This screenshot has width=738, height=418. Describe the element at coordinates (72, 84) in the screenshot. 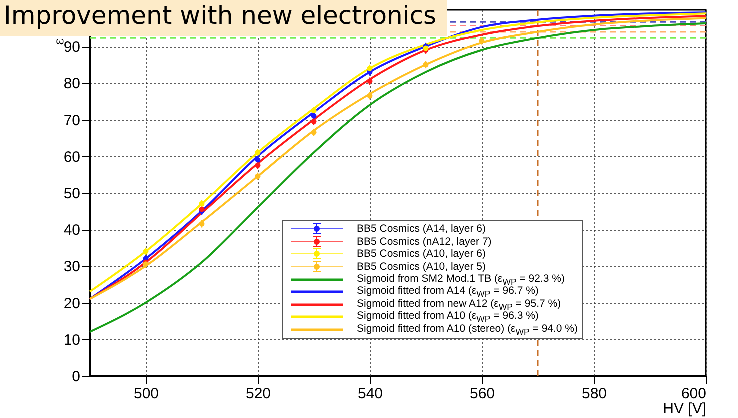

I see `y-tick-label: 80` at that location.